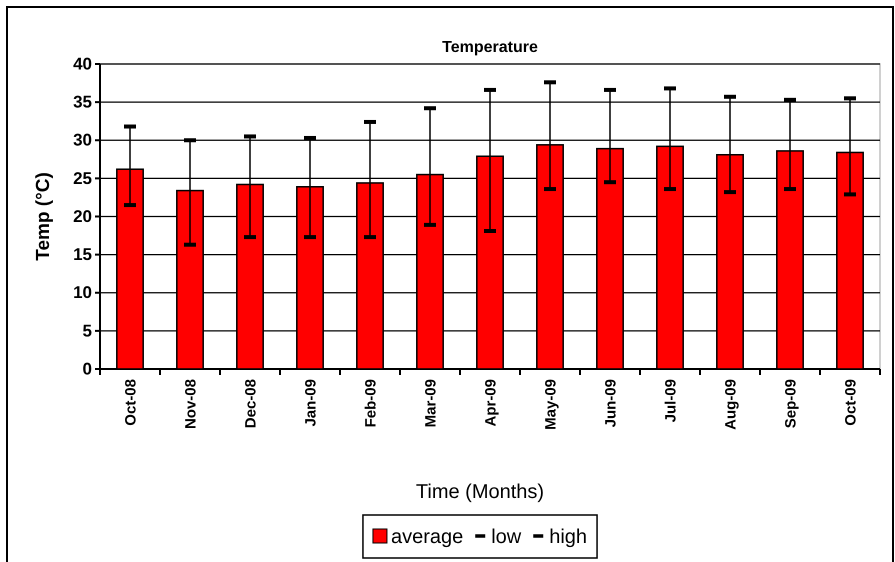 The image size is (895, 562). Describe the element at coordinates (427, 537) in the screenshot. I see `legend-label: average` at that location.